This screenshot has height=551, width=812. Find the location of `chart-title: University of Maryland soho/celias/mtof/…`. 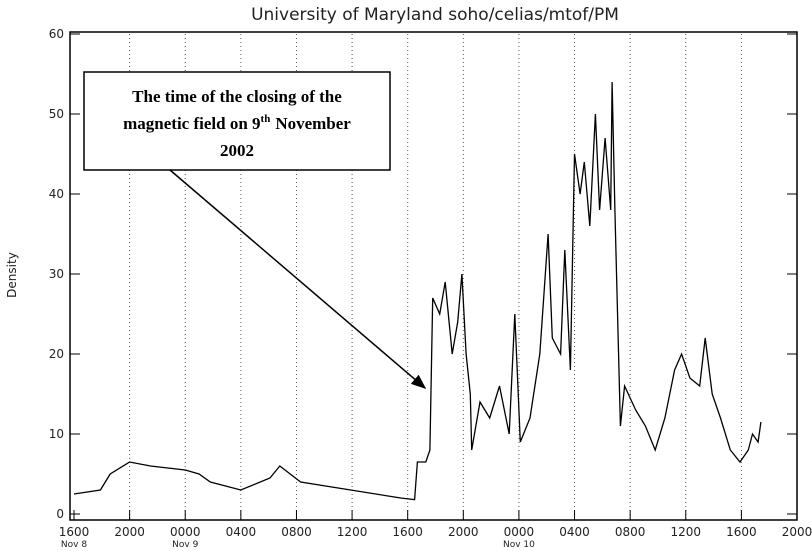

chart-title: University of Maryland soho/celias/mtof/… is located at coordinates (435, 15).